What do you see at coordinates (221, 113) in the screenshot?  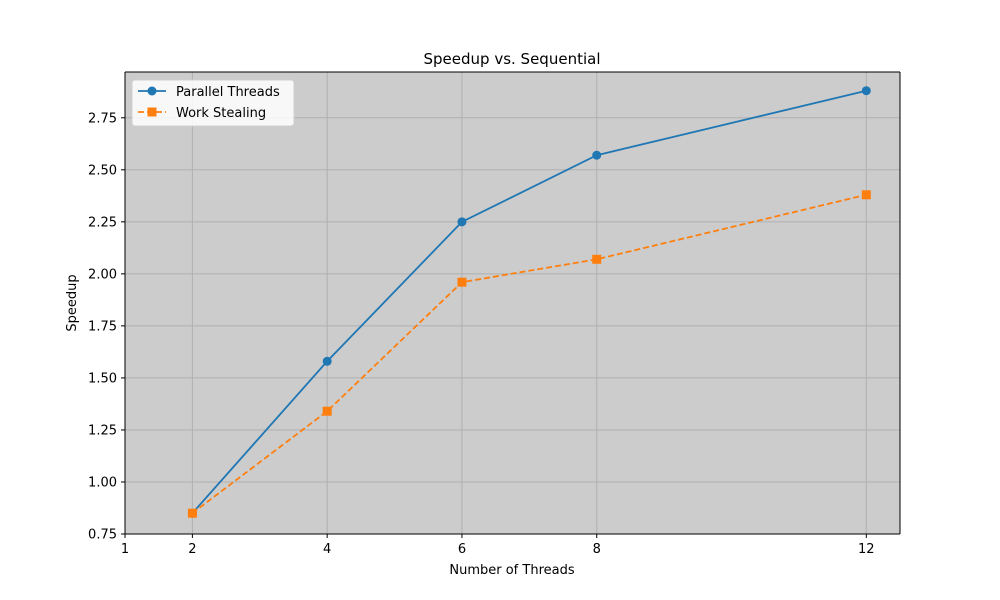 I see `legend-label-work-stealing: Work Stealing` at bounding box center [221, 113].